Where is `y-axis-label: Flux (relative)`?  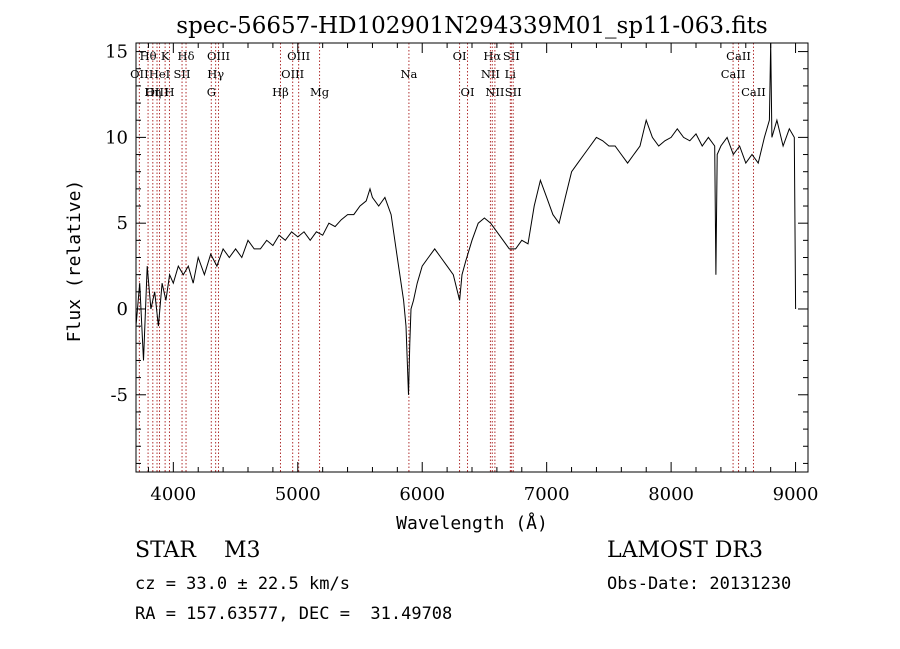
y-axis-label: Flux (relative) is located at coordinates (74, 261).